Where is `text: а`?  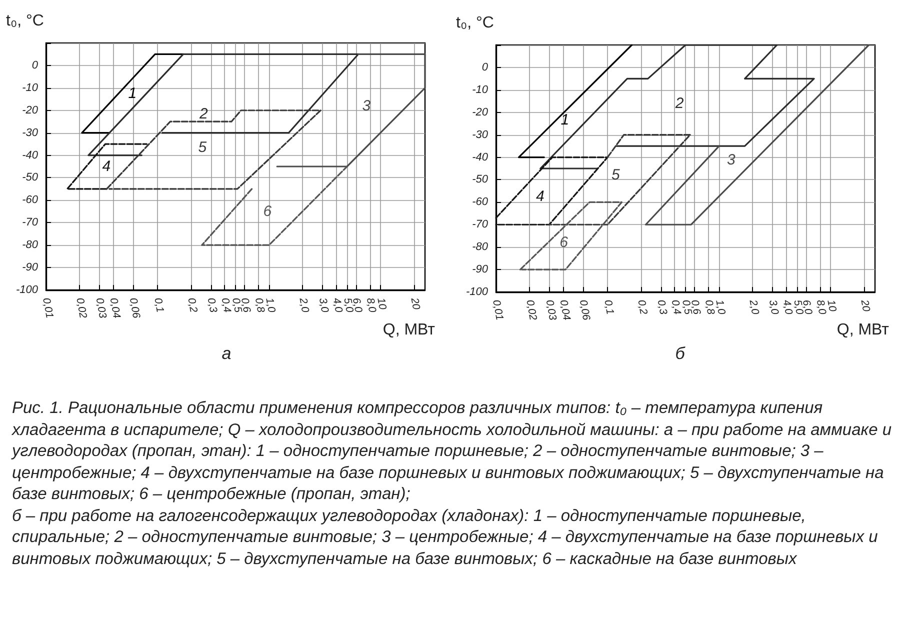 text: а is located at coordinates (227, 353).